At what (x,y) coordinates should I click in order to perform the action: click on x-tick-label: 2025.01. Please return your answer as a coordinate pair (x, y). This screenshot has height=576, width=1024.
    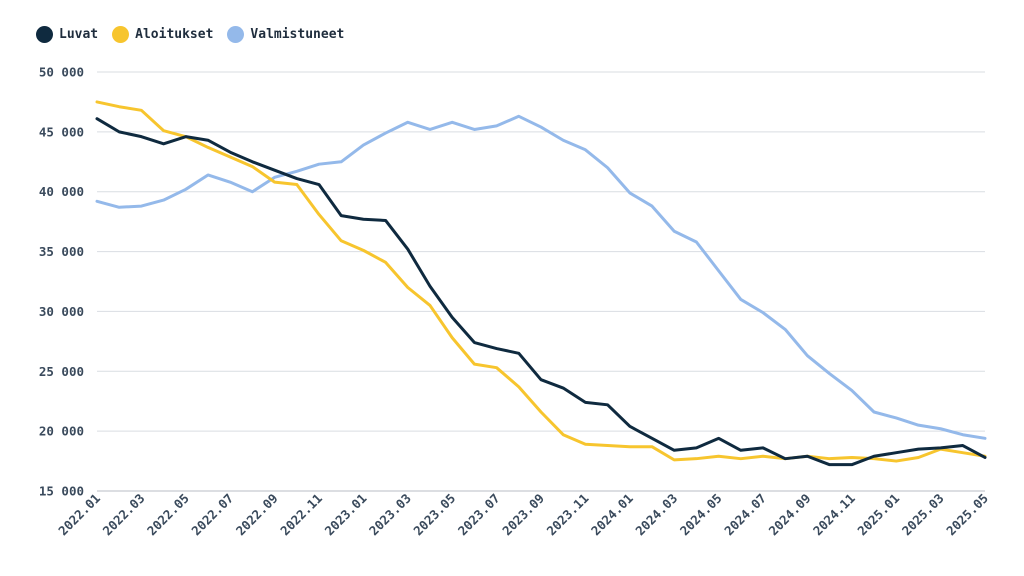
    Looking at the image, I should click on (878, 515).